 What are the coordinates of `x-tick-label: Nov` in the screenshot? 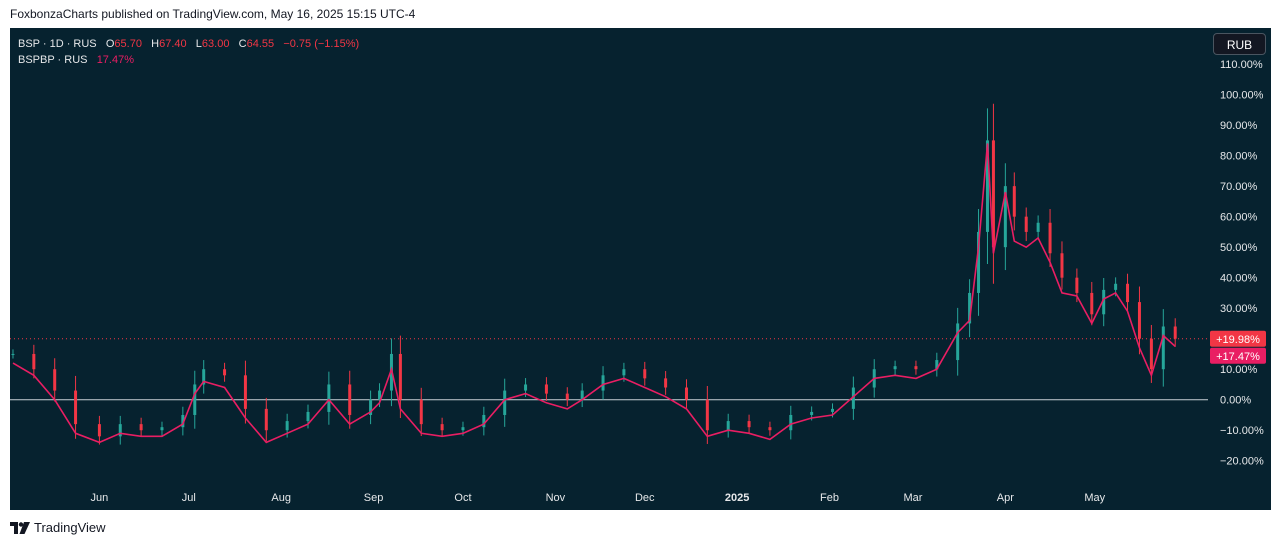 It's located at (556, 498).